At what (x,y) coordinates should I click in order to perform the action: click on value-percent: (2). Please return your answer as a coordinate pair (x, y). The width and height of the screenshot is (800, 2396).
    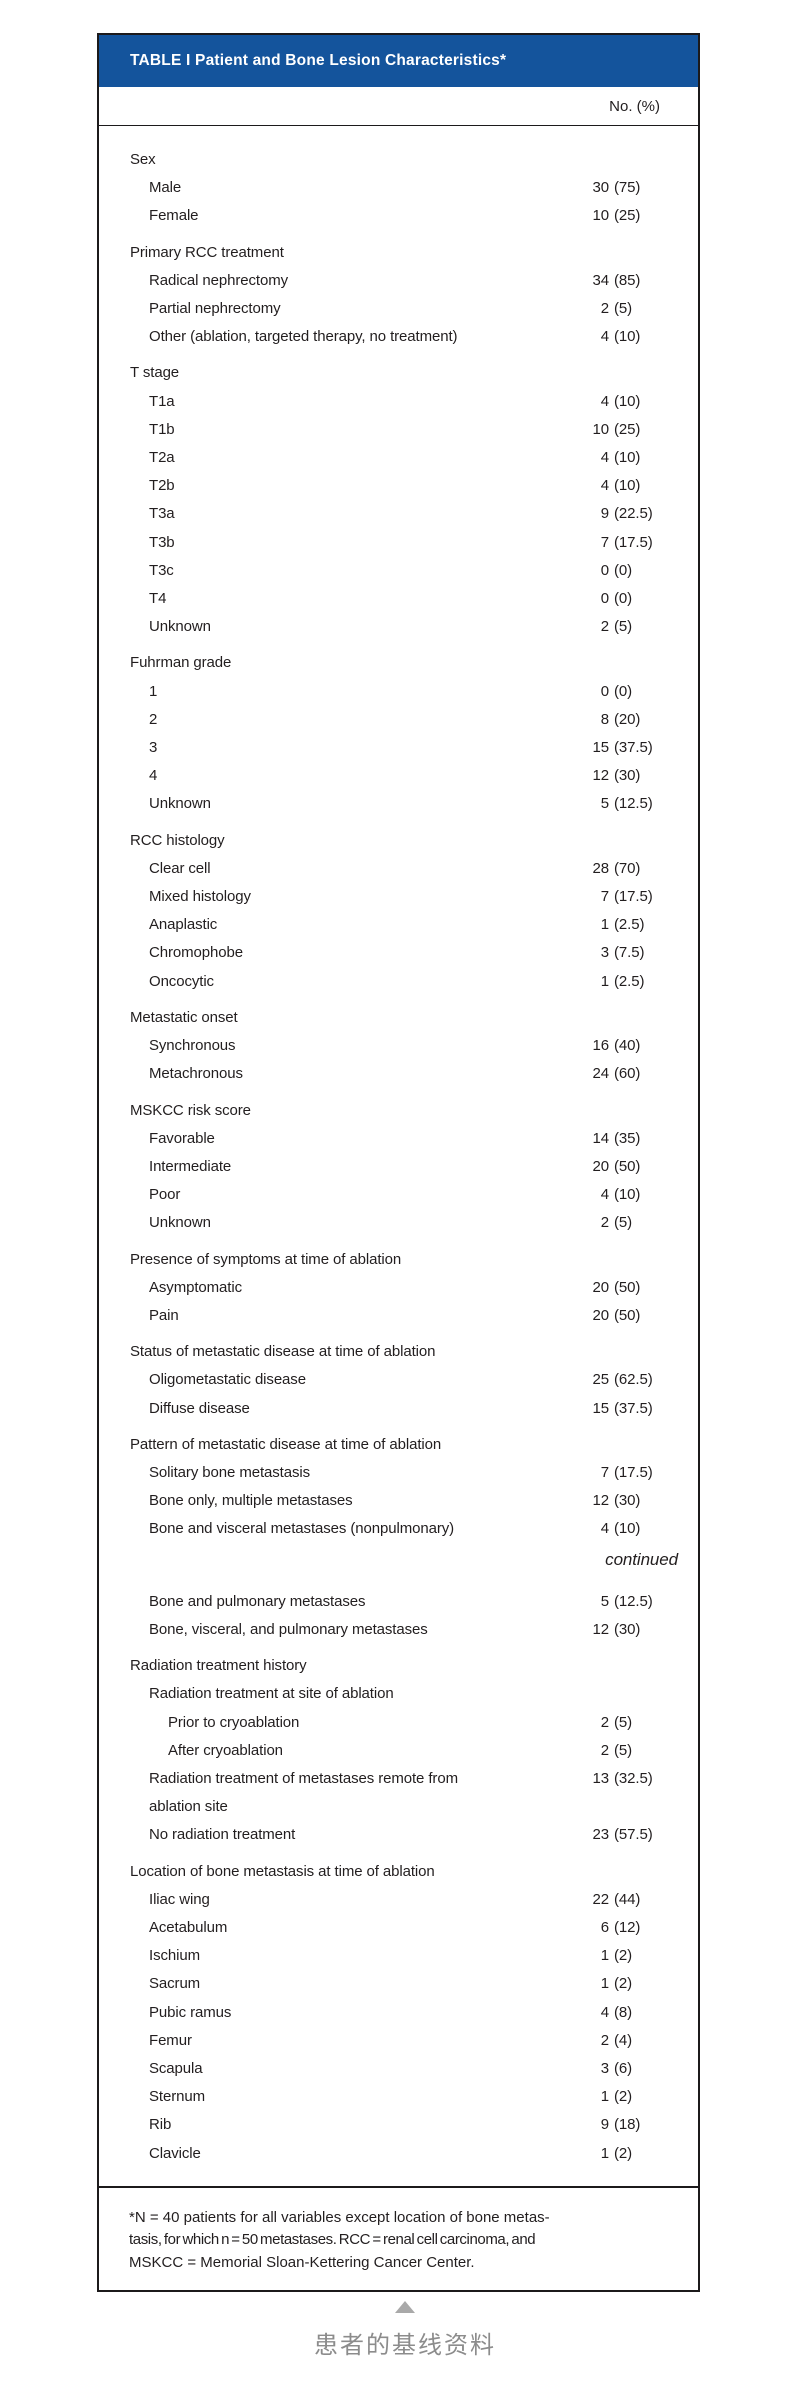
    Looking at the image, I should click on (623, 1984).